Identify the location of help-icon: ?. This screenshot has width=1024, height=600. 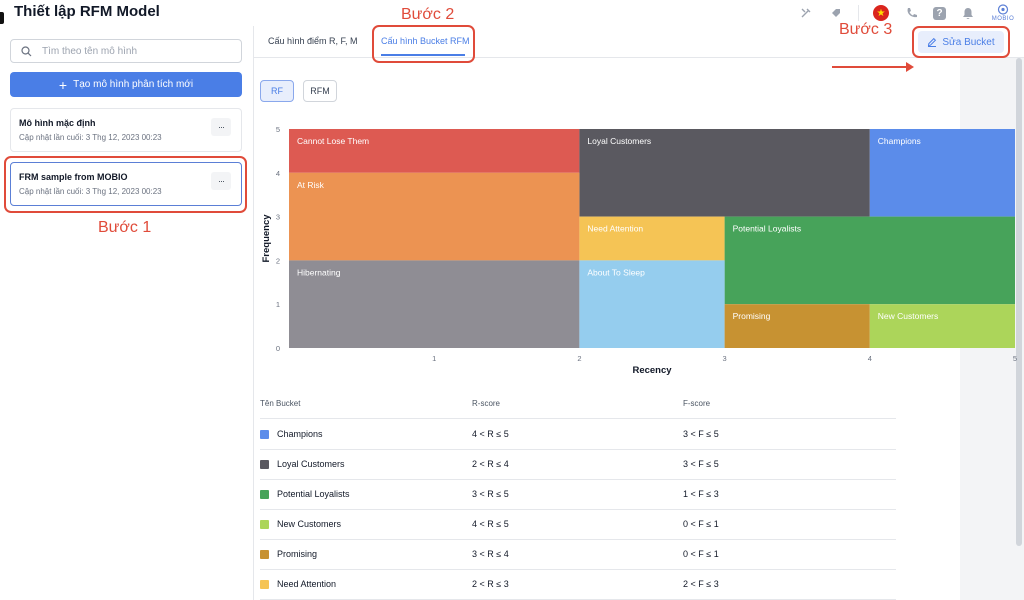
(939, 13).